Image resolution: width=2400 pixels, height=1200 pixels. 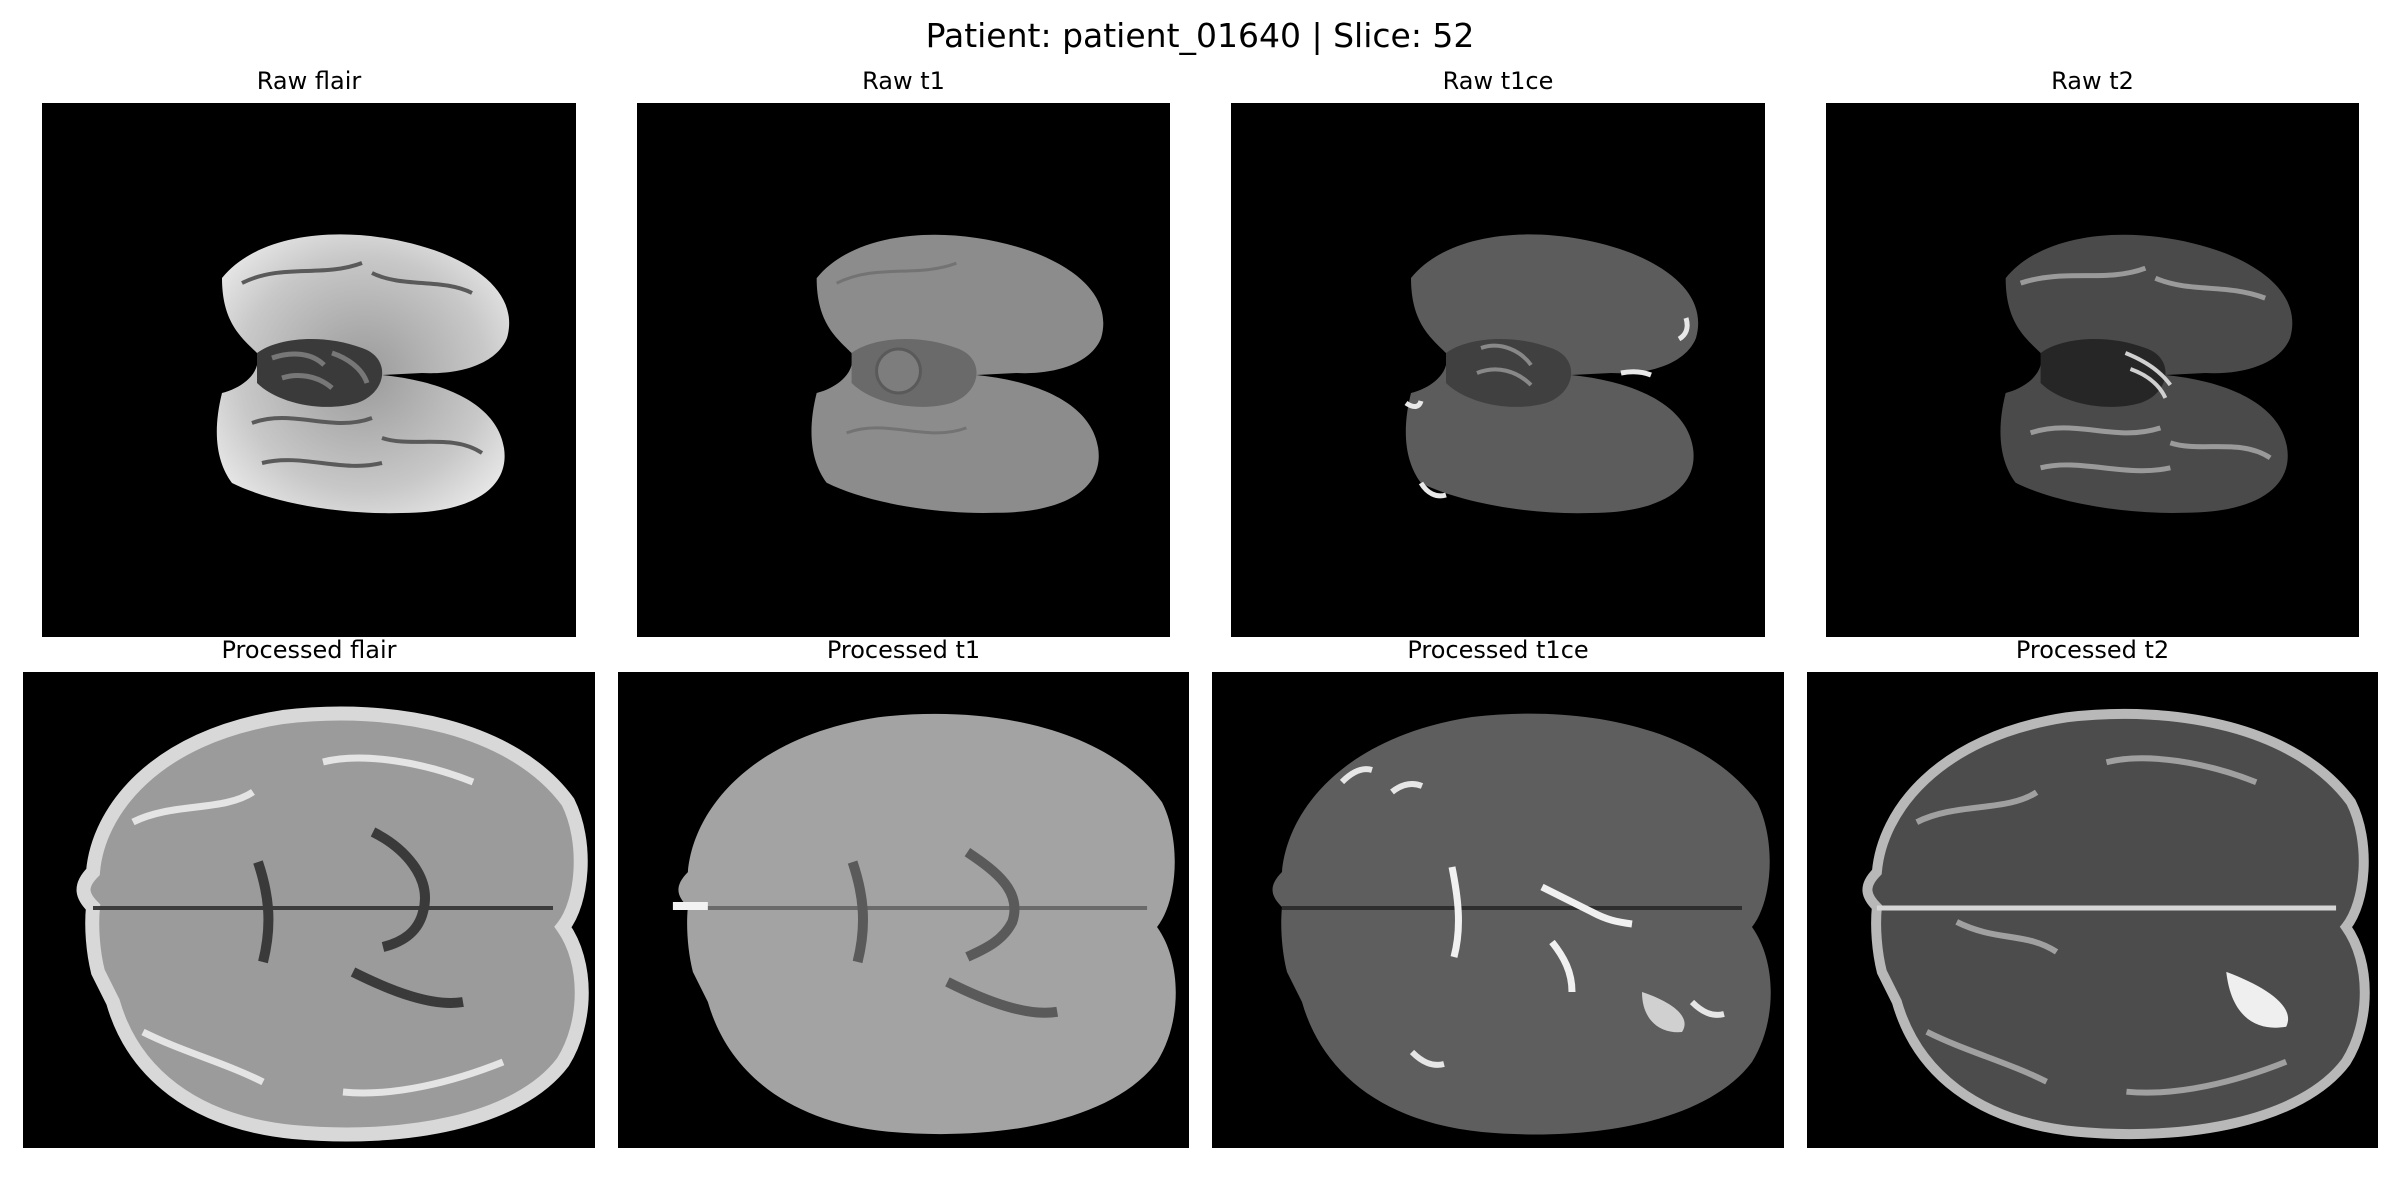 I want to click on processed-t1ce-brain, so click(x=1521, y=924).